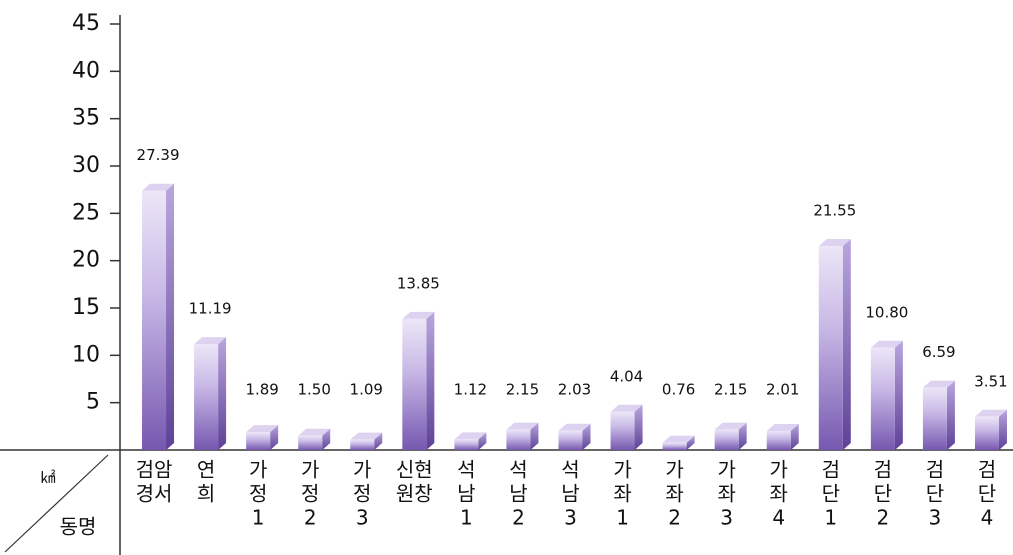 Image resolution: width=1013 pixels, height=555 pixels. I want to click on y-tick-label: 20, so click(86, 260).